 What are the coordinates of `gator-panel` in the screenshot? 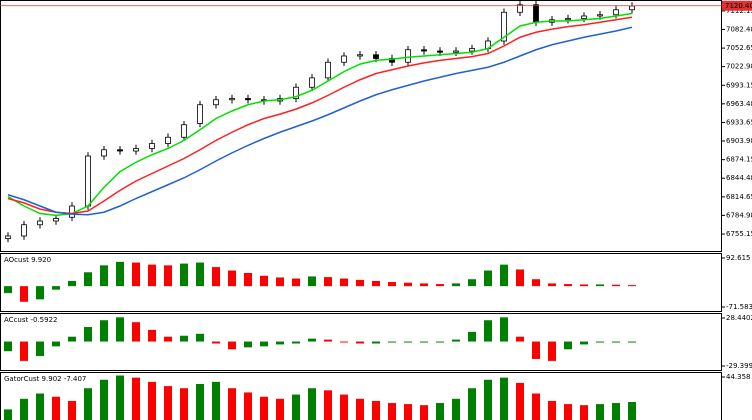 It's located at (361, 396).